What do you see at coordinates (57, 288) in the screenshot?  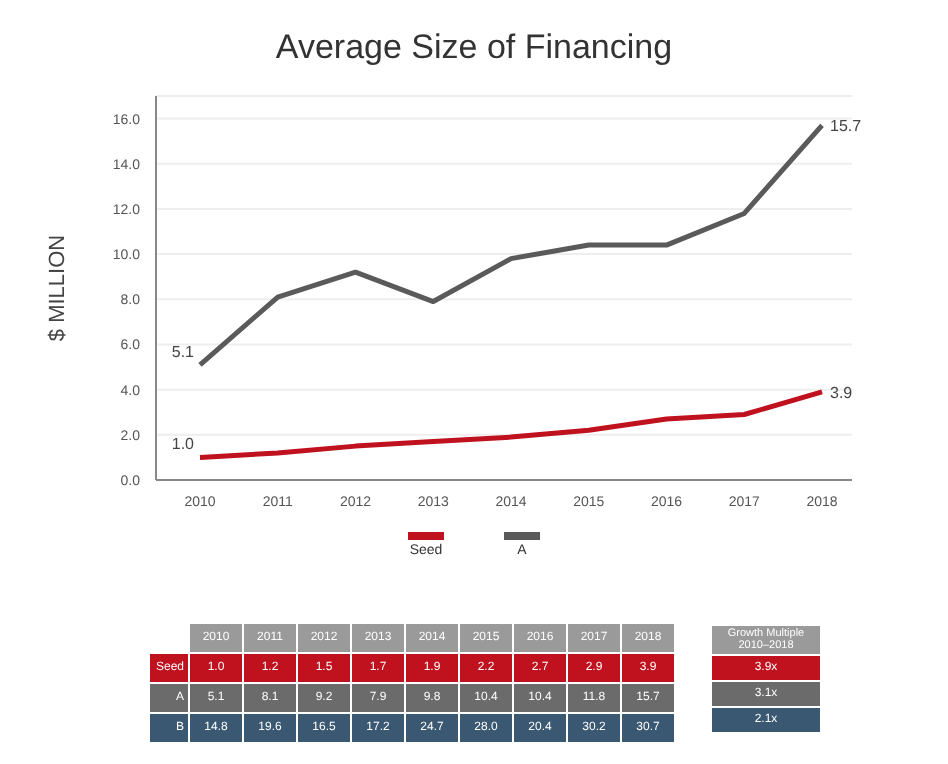 I see `y-axis-title: $ MILLION` at bounding box center [57, 288].